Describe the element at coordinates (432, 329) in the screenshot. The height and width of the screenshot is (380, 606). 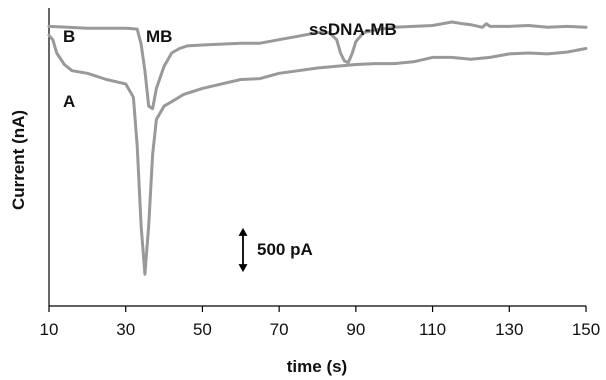
I see `x-tick-label: 110` at that location.